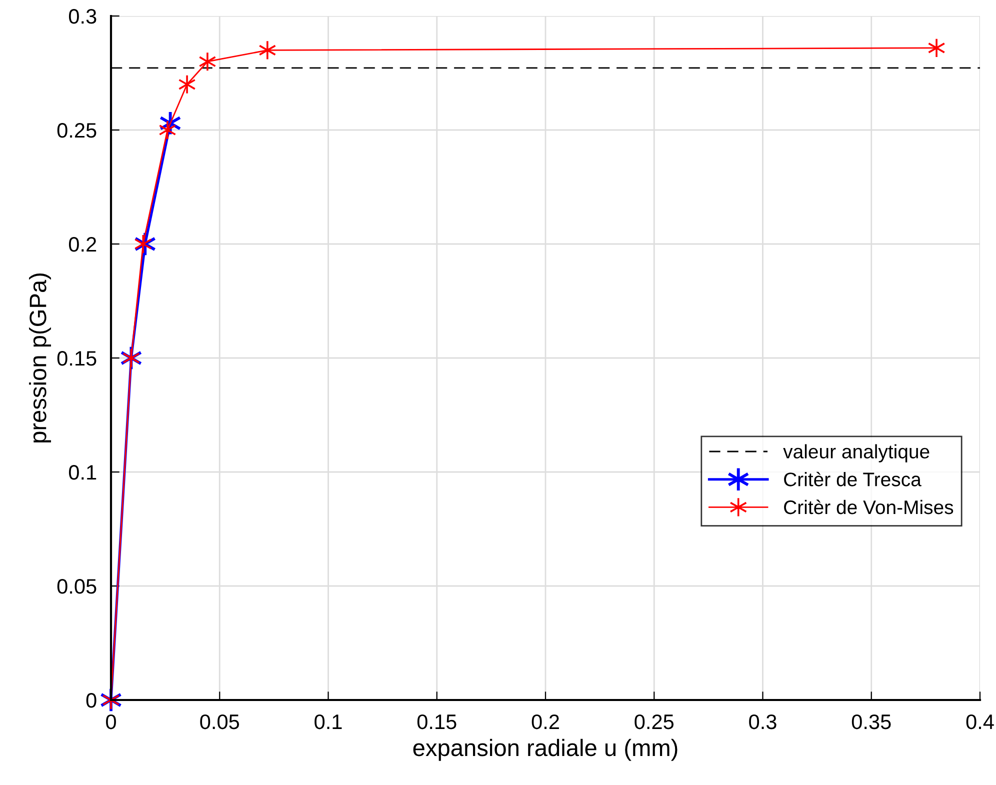  I want to click on x-tick-label: 0.15, so click(436, 722).